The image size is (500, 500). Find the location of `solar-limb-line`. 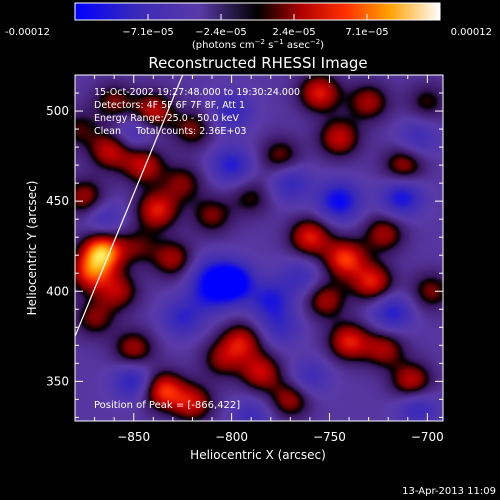

solar-limb-line is located at coordinates (129, 206).